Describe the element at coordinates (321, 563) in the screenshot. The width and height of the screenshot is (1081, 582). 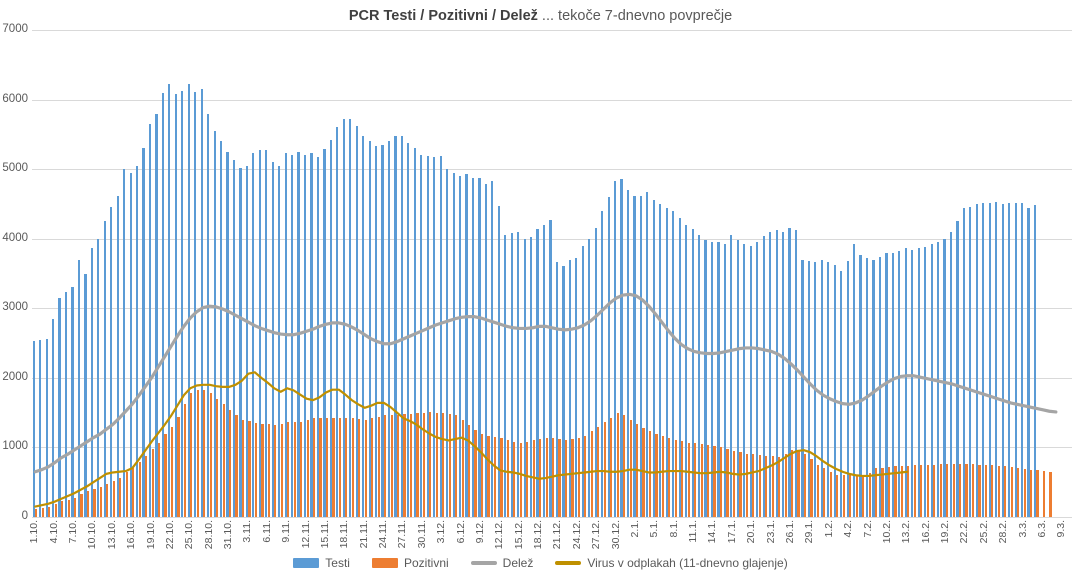
I see `legend-item: Testi` at that location.